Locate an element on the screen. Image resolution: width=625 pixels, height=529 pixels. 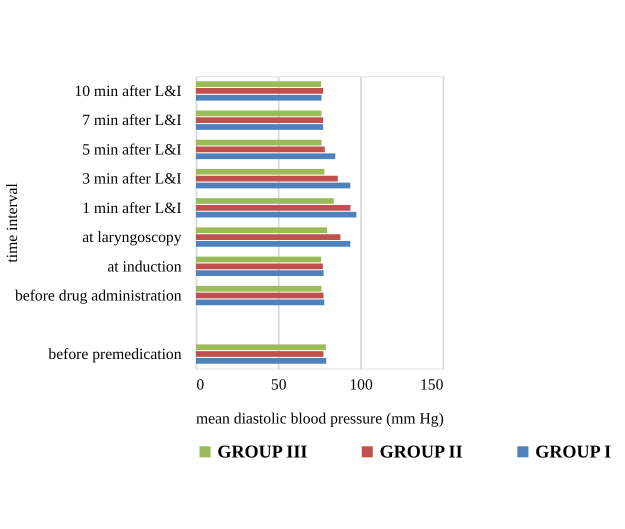
y-tick-label: 7 min after L&I is located at coordinates (132, 121).